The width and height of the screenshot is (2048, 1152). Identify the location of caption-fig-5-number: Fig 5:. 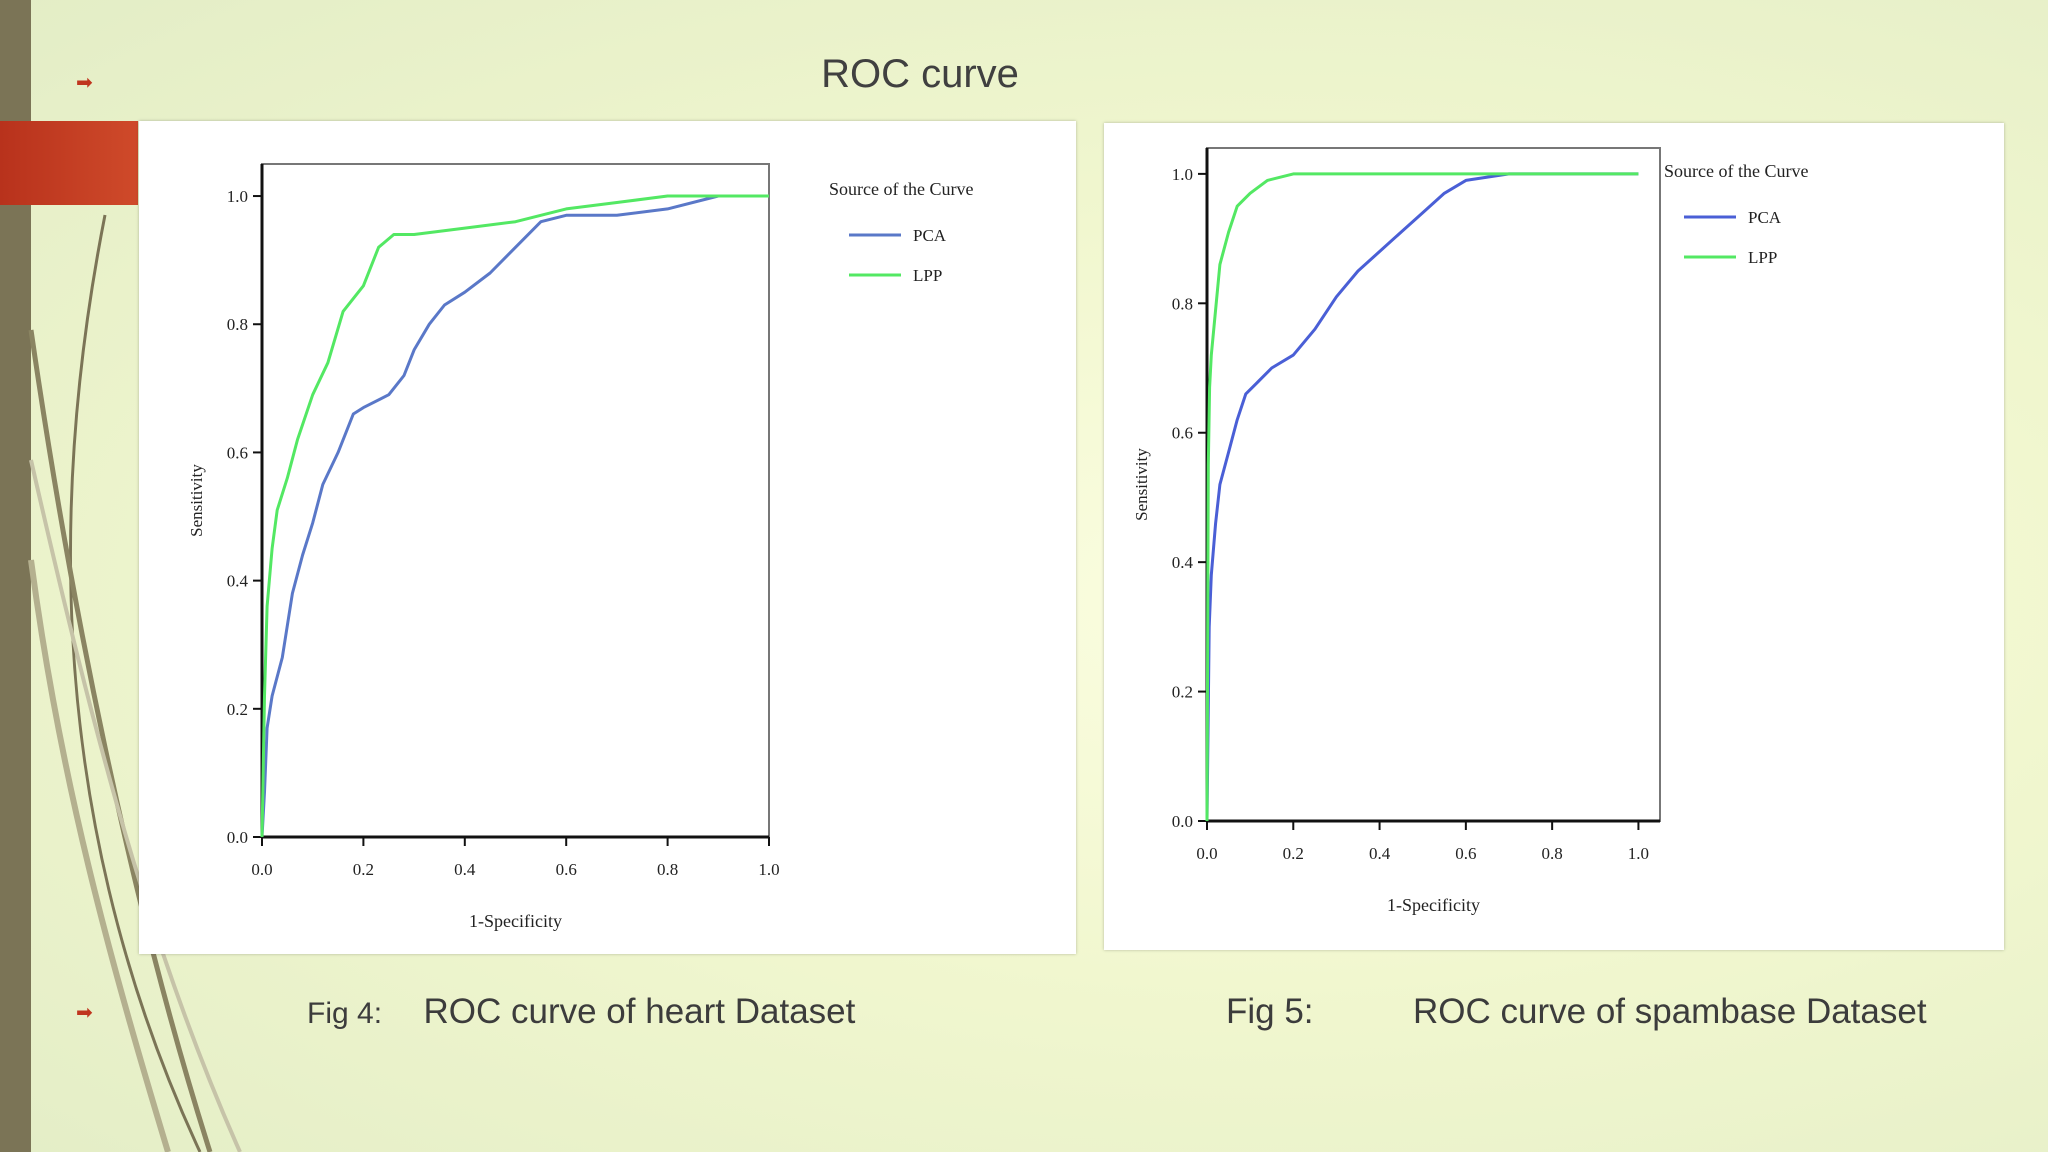
(1270, 1011).